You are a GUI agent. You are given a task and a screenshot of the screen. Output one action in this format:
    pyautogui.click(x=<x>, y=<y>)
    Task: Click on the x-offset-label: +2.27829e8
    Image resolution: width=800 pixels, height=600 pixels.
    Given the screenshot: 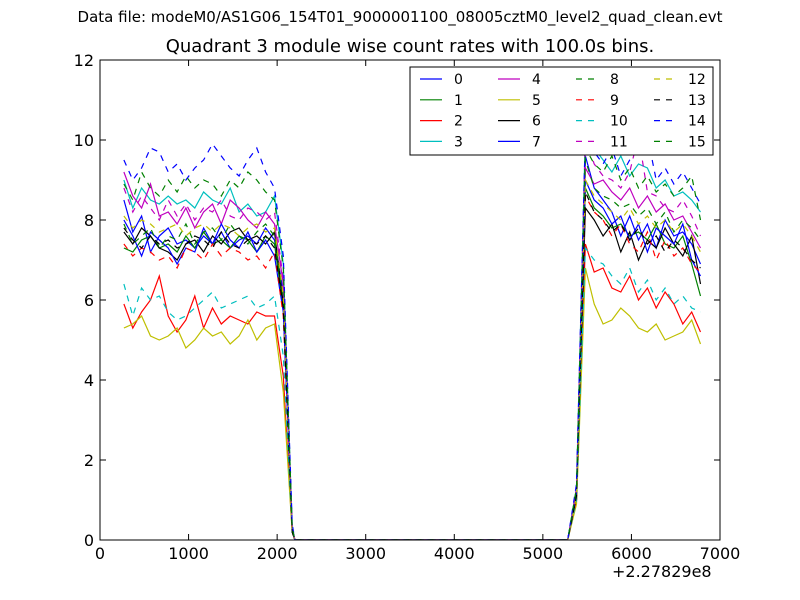 What is the action you would take?
    pyautogui.click(x=662, y=571)
    